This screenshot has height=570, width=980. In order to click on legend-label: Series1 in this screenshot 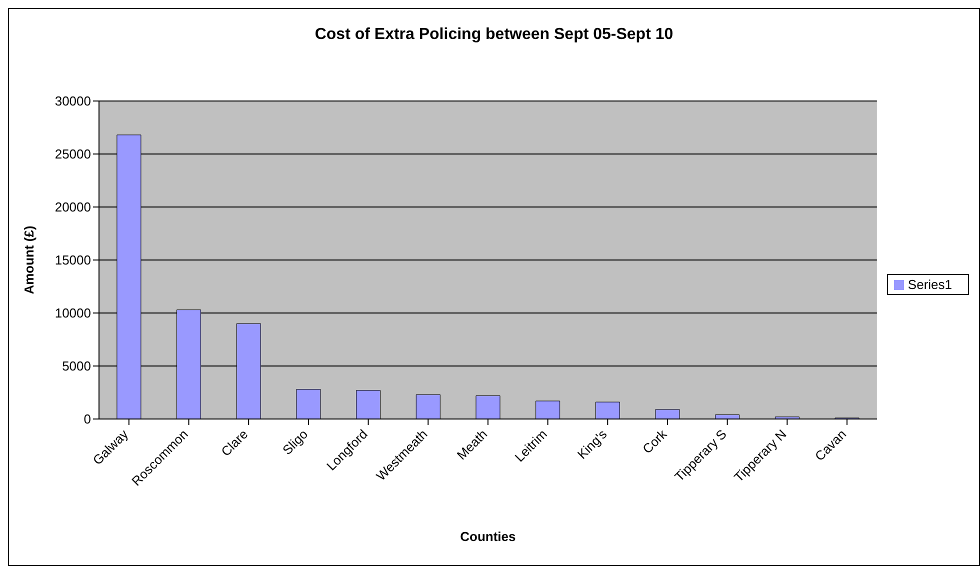, I will do `click(930, 284)`.